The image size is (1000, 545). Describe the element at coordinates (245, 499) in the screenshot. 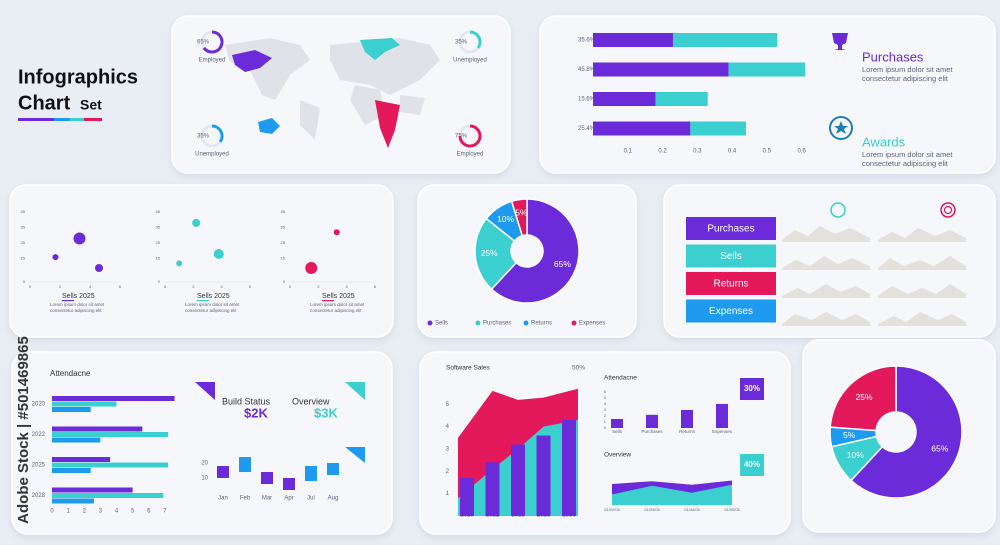

I see `x-tick-label: Feb` at that location.